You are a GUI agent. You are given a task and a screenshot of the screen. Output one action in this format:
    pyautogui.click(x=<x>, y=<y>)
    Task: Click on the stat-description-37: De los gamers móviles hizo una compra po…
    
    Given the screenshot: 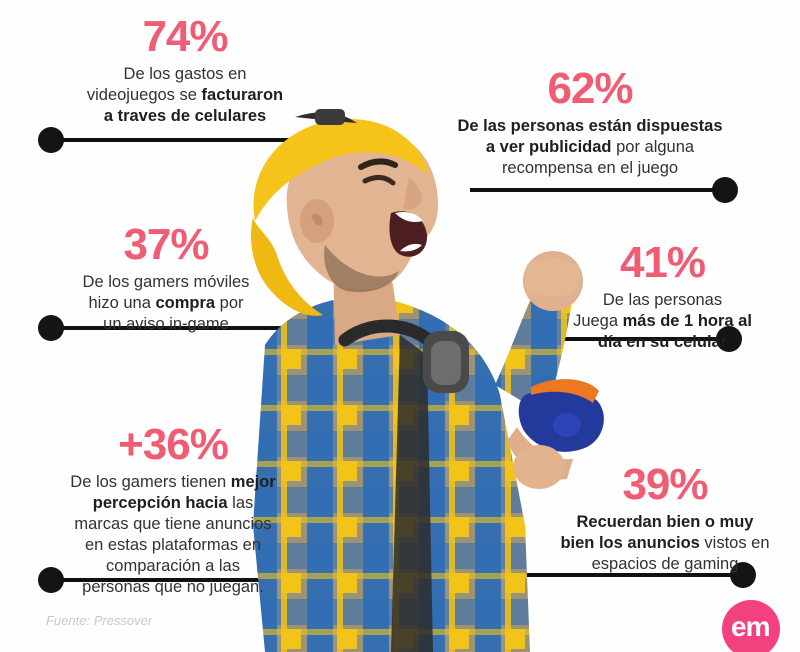 What is the action you would take?
    pyautogui.click(x=166, y=303)
    